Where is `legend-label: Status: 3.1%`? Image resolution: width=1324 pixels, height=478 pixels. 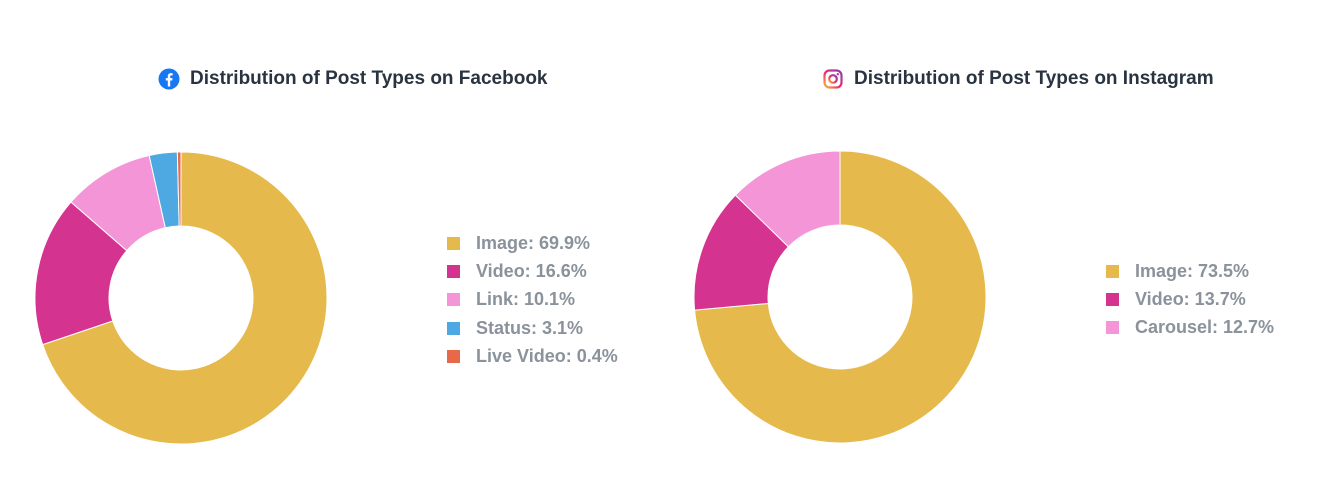
legend-label: Status: 3.1% is located at coordinates (530, 327).